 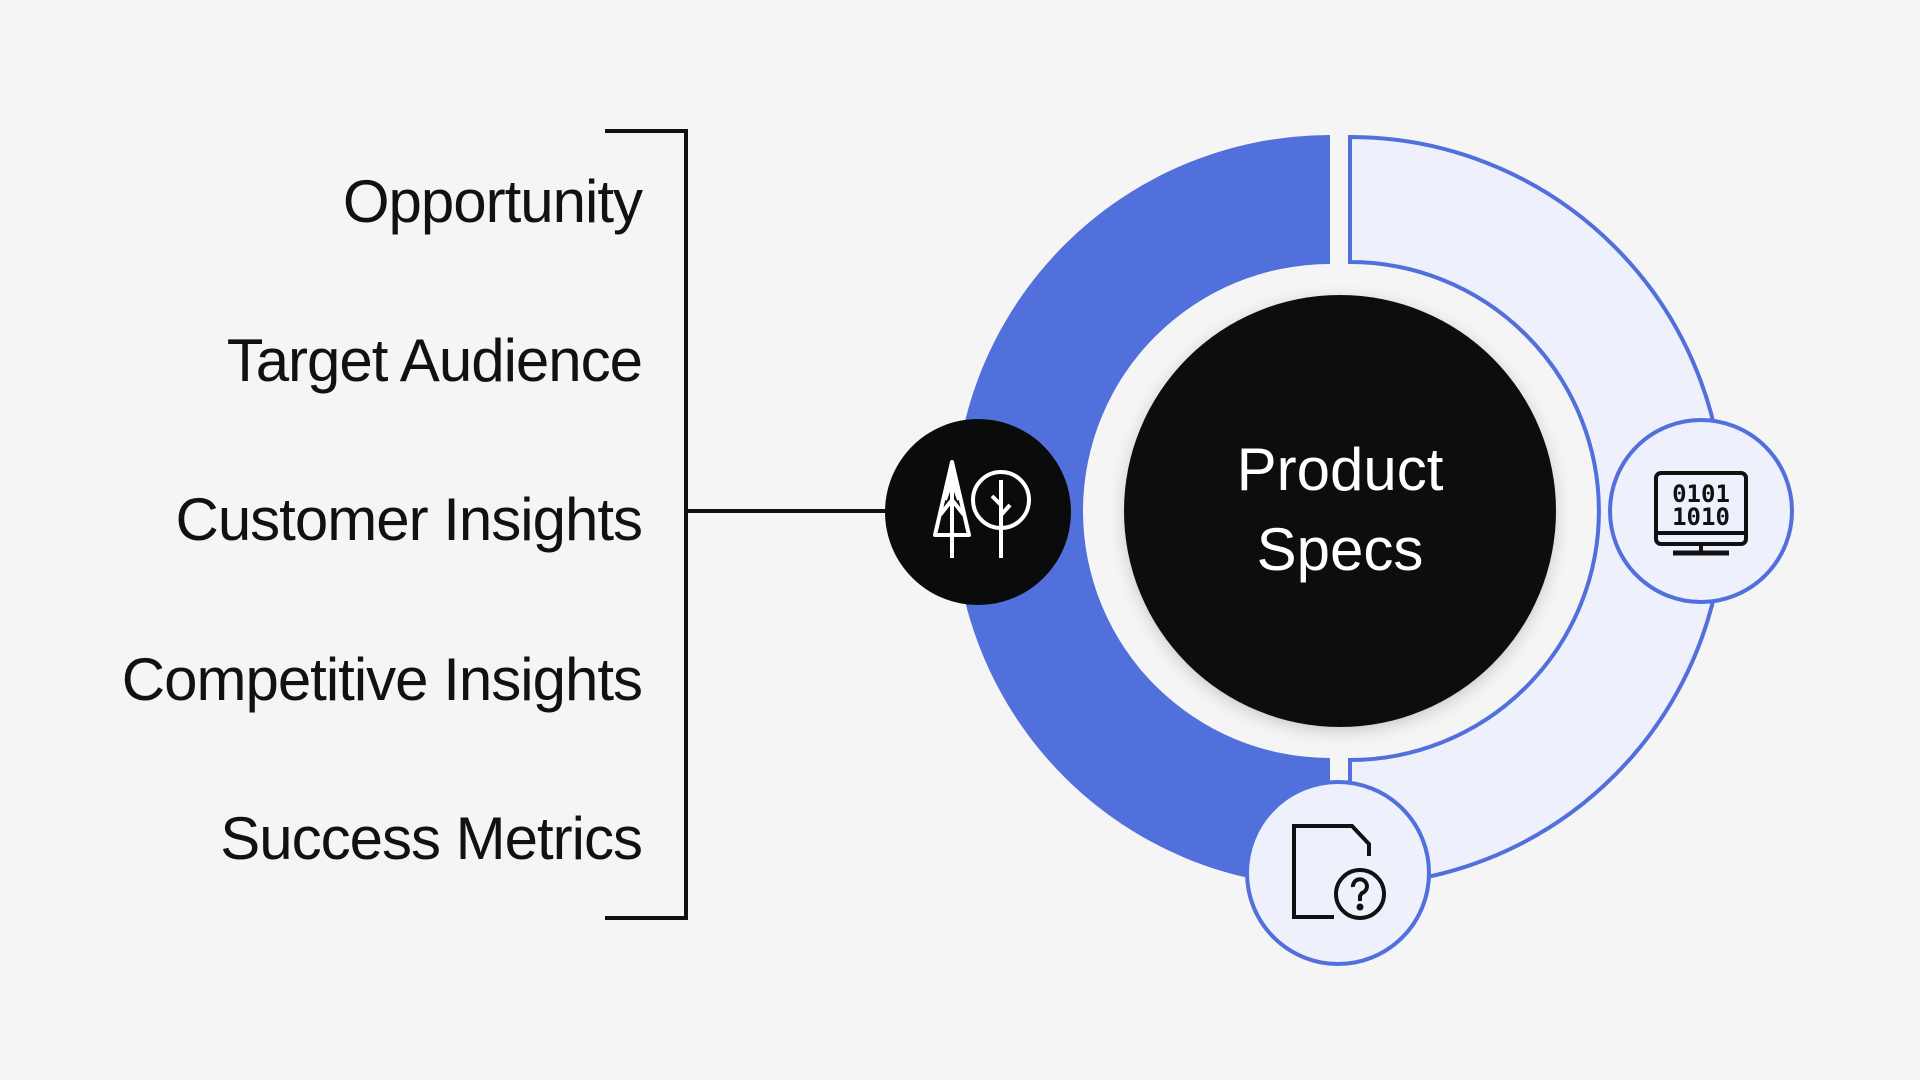 I want to click on binary-monitor-icon: 0101 1010, so click(x=1701, y=513).